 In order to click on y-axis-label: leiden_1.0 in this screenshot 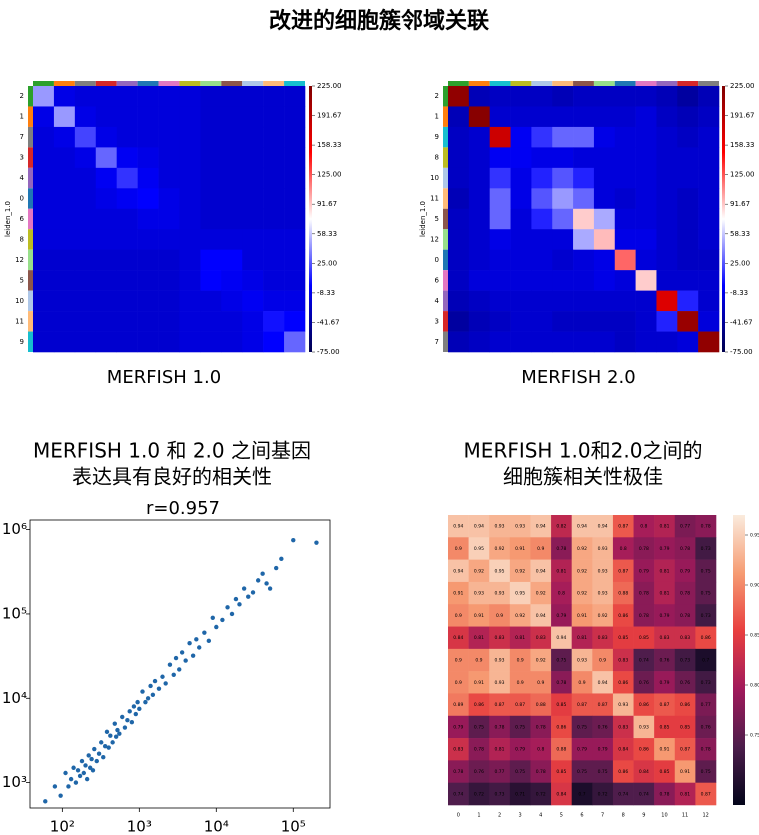, I will do `click(8, 219)`.